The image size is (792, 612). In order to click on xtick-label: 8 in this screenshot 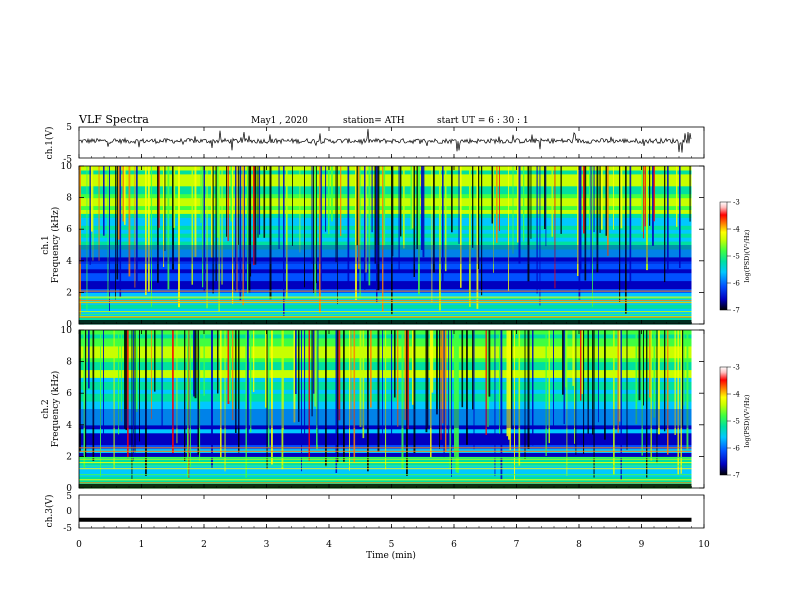, I will do `click(579, 545)`.